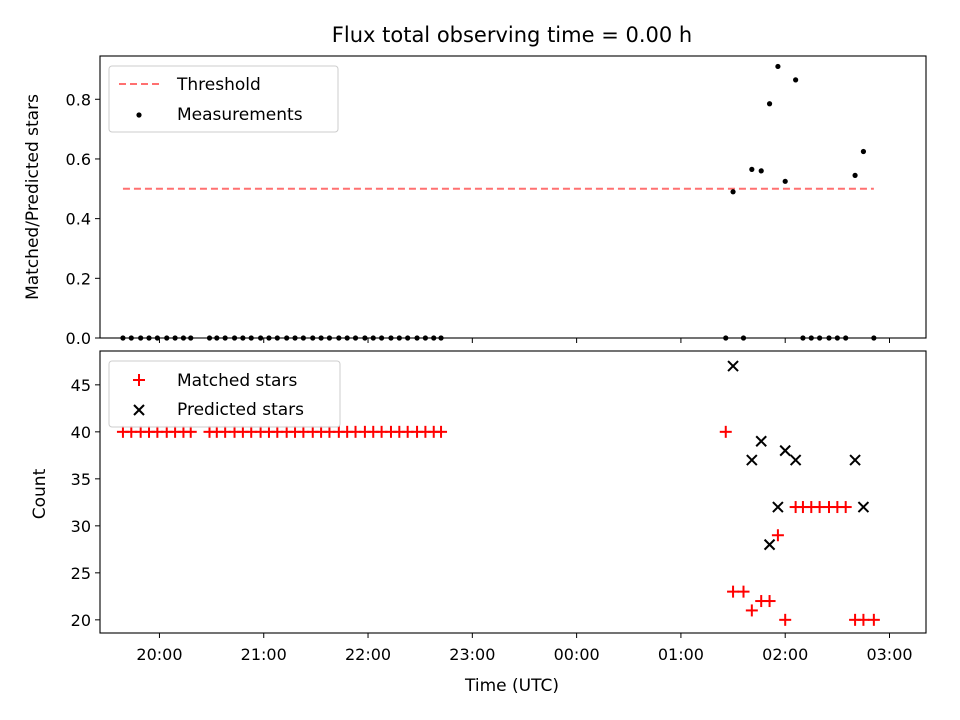 The width and height of the screenshot is (960, 720). Describe the element at coordinates (240, 410) in the screenshot. I see `legend-predicted-stars: Predicted stars` at that location.